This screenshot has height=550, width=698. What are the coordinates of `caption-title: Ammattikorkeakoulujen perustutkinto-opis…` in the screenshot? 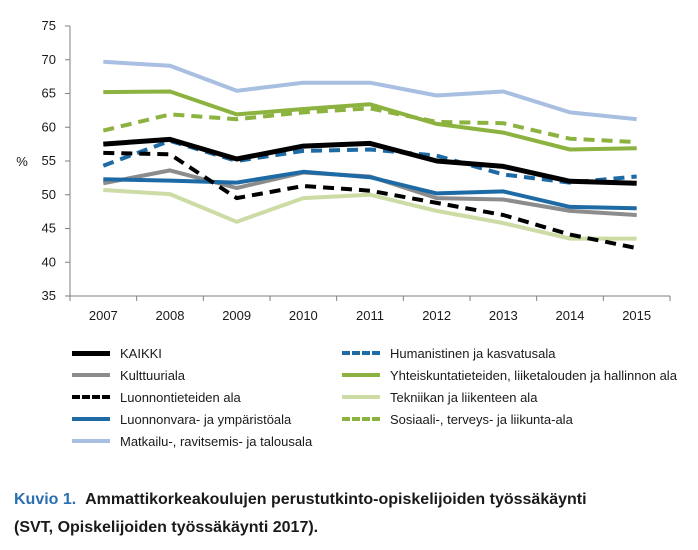 It's located at (336, 499).